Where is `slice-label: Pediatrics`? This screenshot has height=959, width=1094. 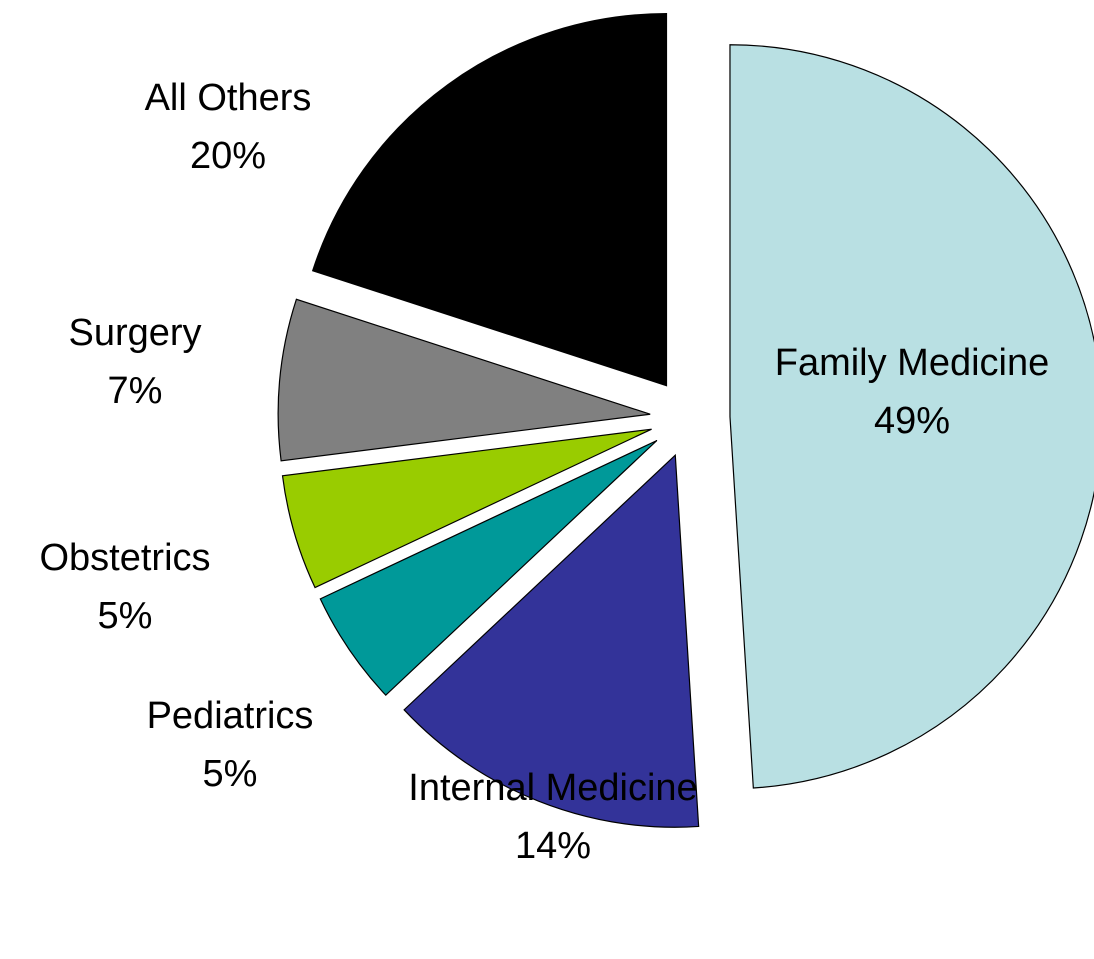 slice-label: Pediatrics is located at coordinates (230, 716).